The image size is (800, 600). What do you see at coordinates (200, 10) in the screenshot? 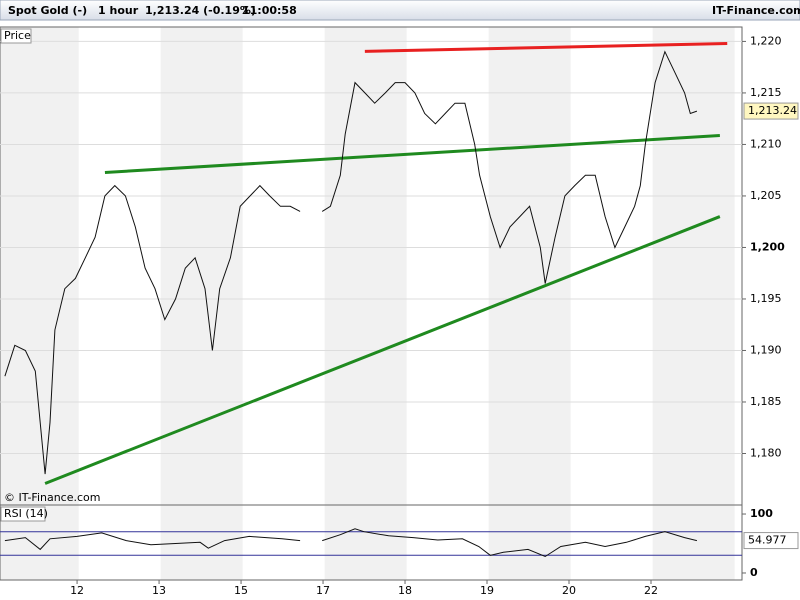
I see `quote: 1,213.24 (-0.19%)` at bounding box center [200, 10].